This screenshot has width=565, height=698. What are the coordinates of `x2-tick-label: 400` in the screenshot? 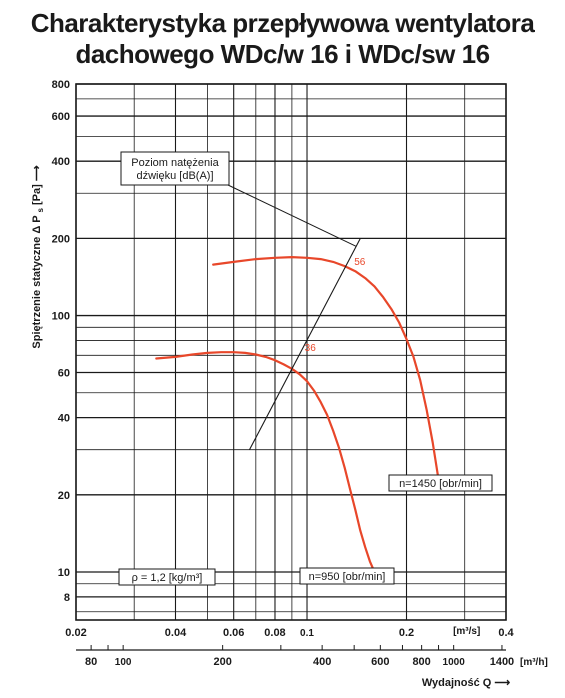 It's located at (322, 662).